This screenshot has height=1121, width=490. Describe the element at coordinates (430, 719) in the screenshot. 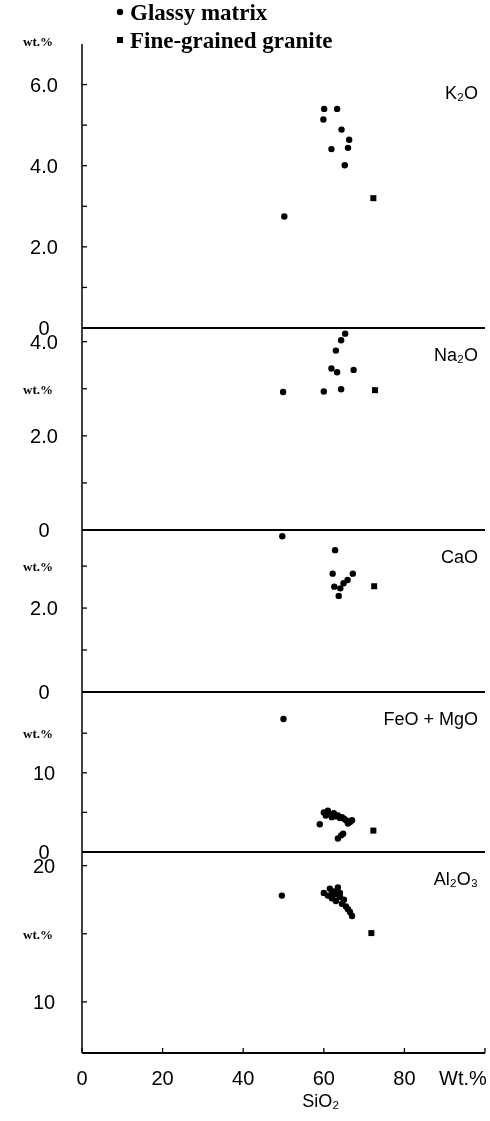

I see `text: FeO + MgO` at that location.